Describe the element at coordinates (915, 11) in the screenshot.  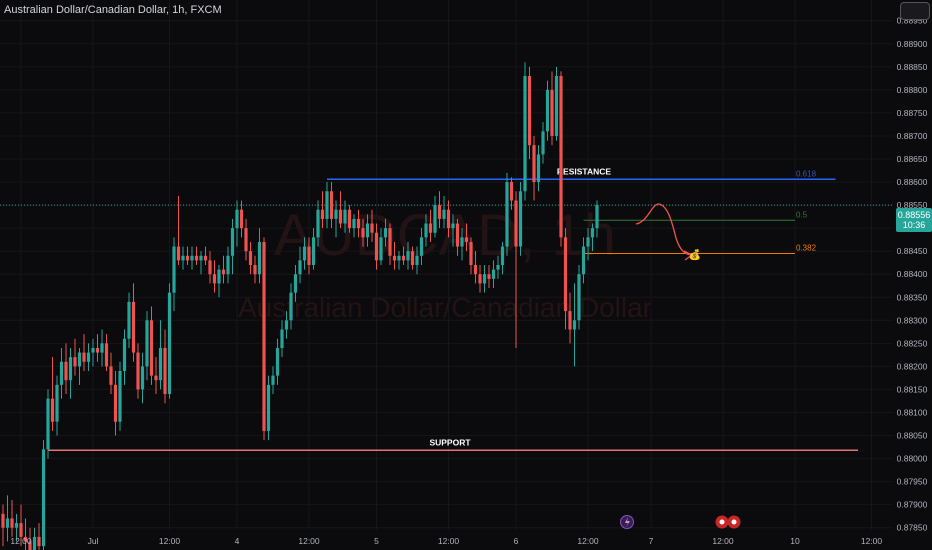
I see `chart-menu-button` at that location.